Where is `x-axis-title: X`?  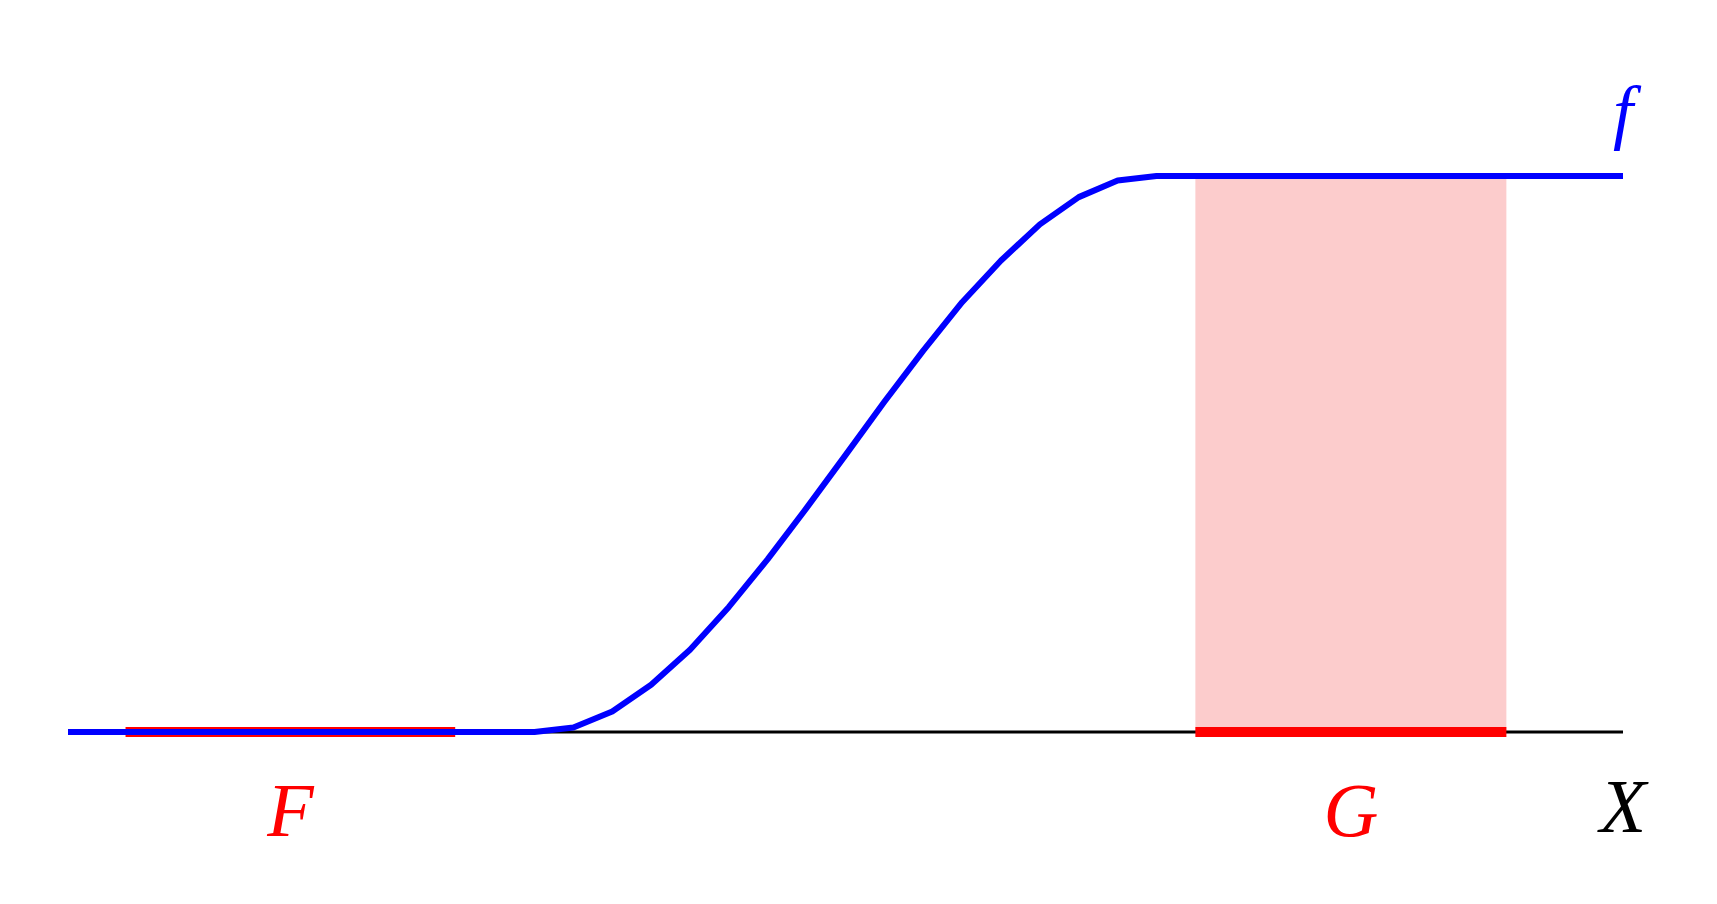
x-axis-title: X is located at coordinates (1622, 806).